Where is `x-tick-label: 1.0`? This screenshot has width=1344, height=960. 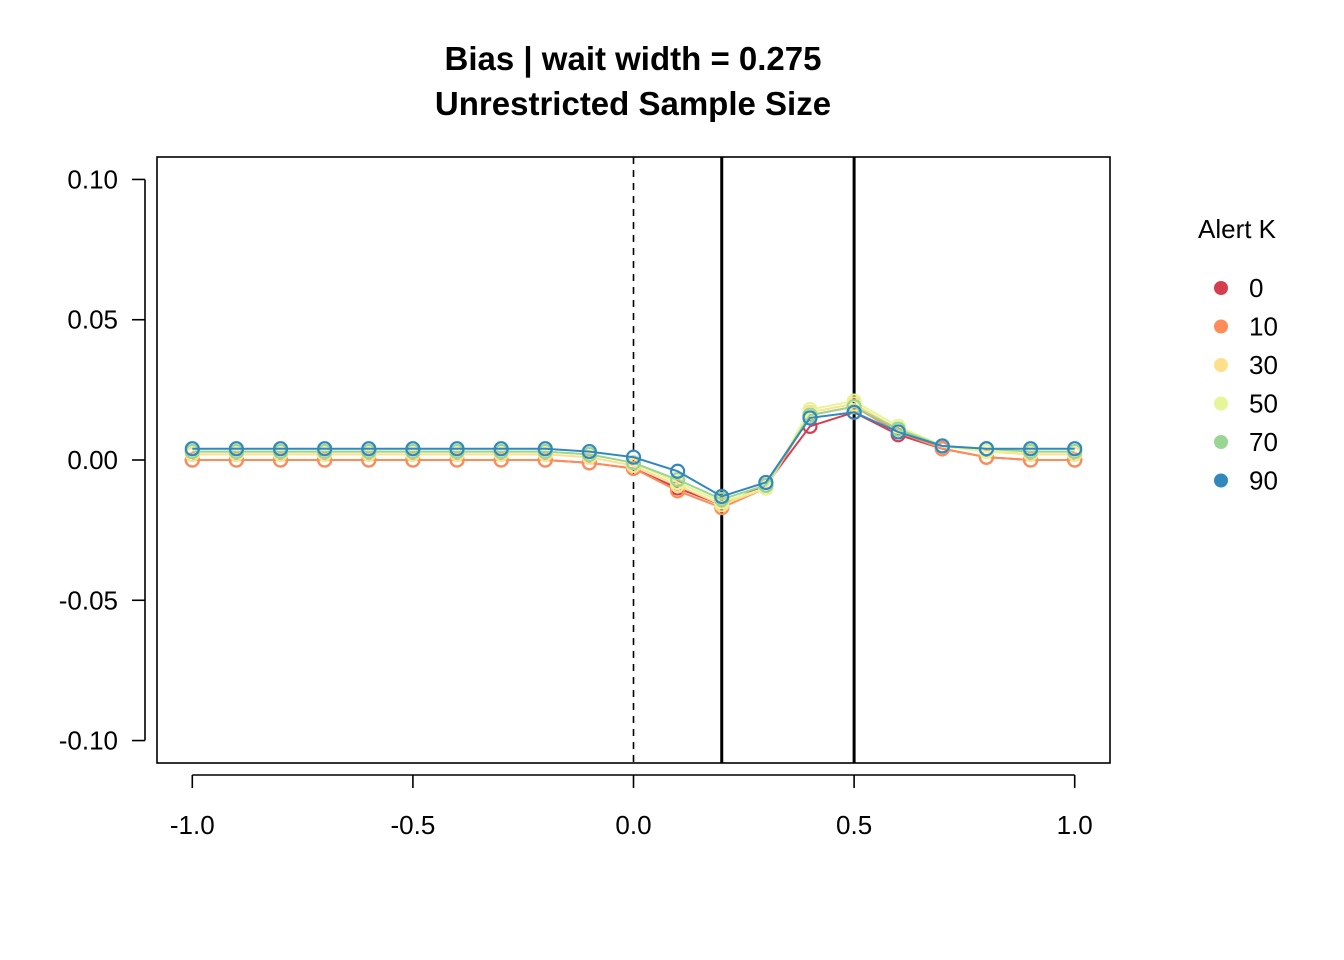
x-tick-label: 1.0 is located at coordinates (1075, 825).